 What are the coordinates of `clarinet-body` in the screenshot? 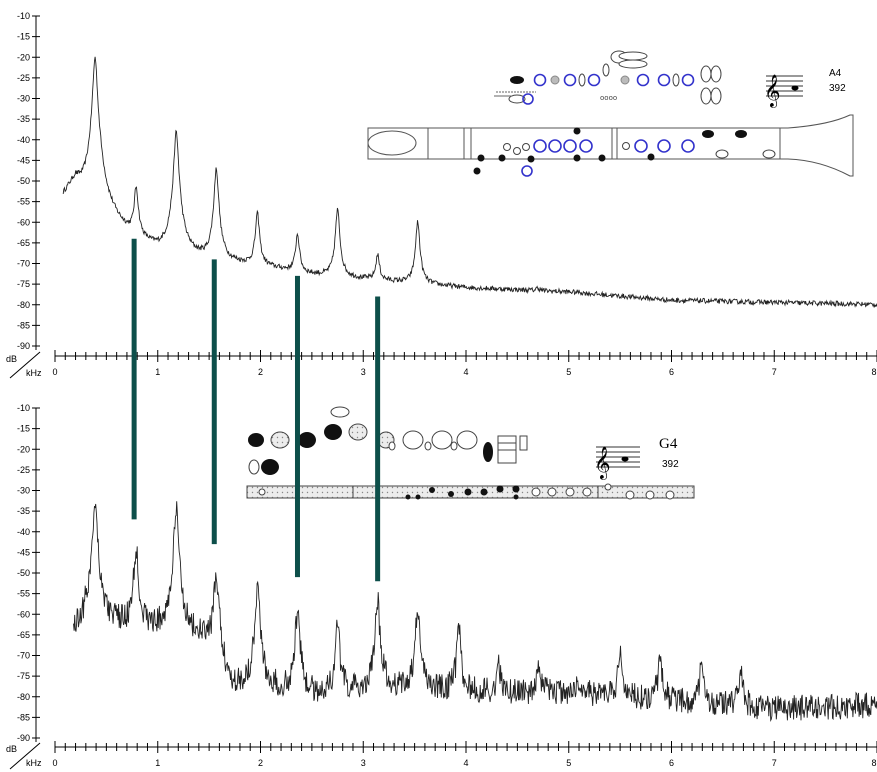 It's located at (610, 145).